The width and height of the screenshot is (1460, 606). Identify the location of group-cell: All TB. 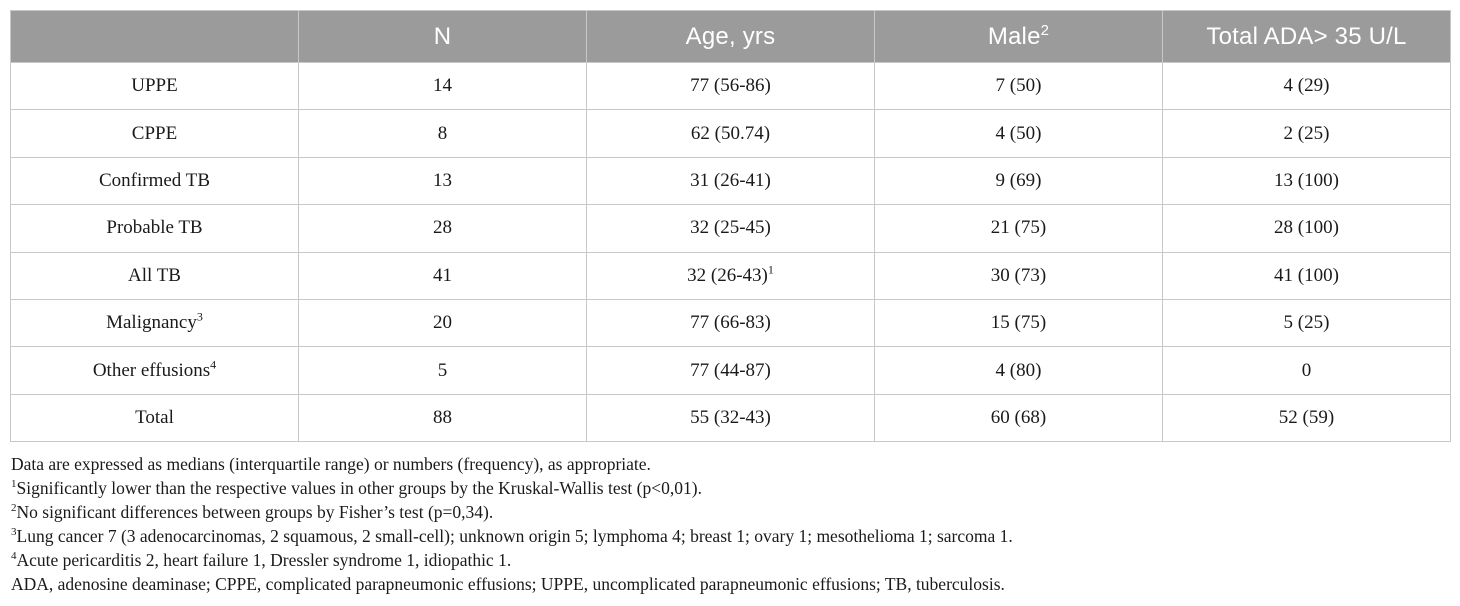
(154, 275).